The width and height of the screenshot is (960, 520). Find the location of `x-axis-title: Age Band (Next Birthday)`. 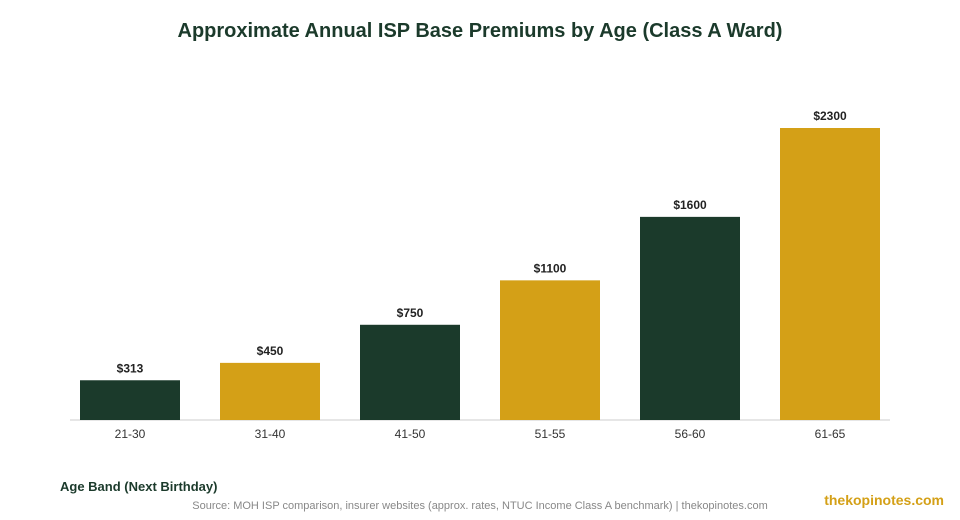

x-axis-title: Age Band (Next Birthday) is located at coordinates (139, 486).